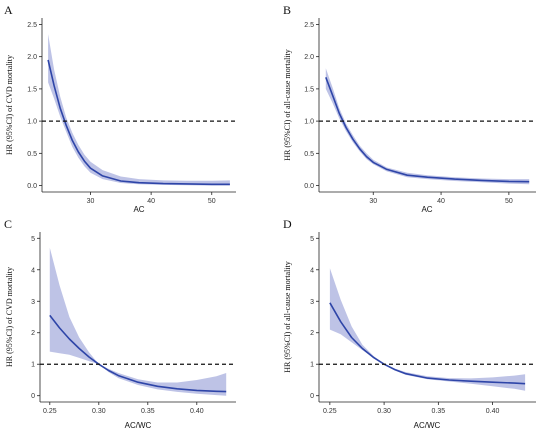 This screenshot has height=432, width=550. Describe the element at coordinates (287, 10) in the screenshot. I see `panel-label: B` at that location.